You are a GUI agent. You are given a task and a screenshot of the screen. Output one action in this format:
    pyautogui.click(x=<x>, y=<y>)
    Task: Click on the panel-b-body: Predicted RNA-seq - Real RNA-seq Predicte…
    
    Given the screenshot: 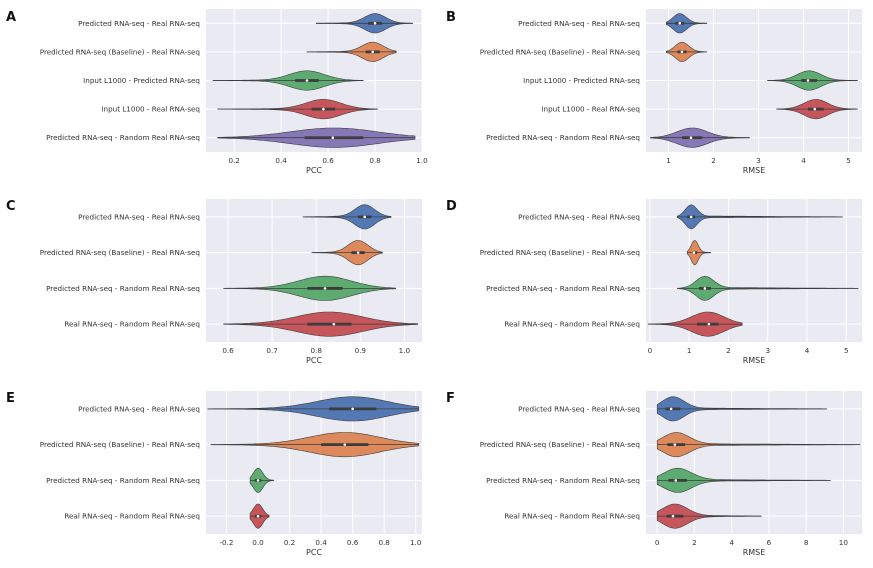 What is the action you would take?
    pyautogui.click(x=671, y=92)
    